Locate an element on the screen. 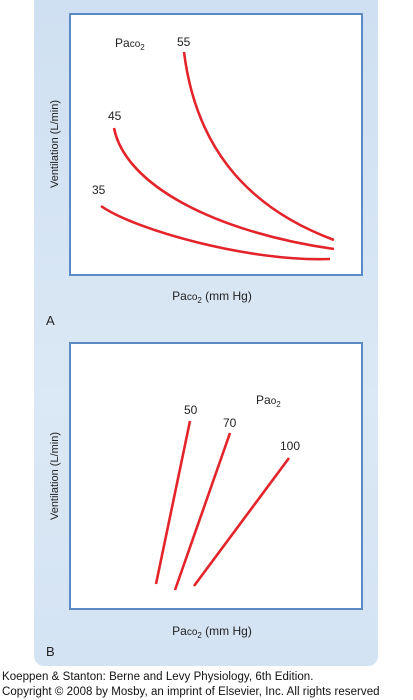  panel-b-line-label-50: 50 is located at coordinates (191, 410).